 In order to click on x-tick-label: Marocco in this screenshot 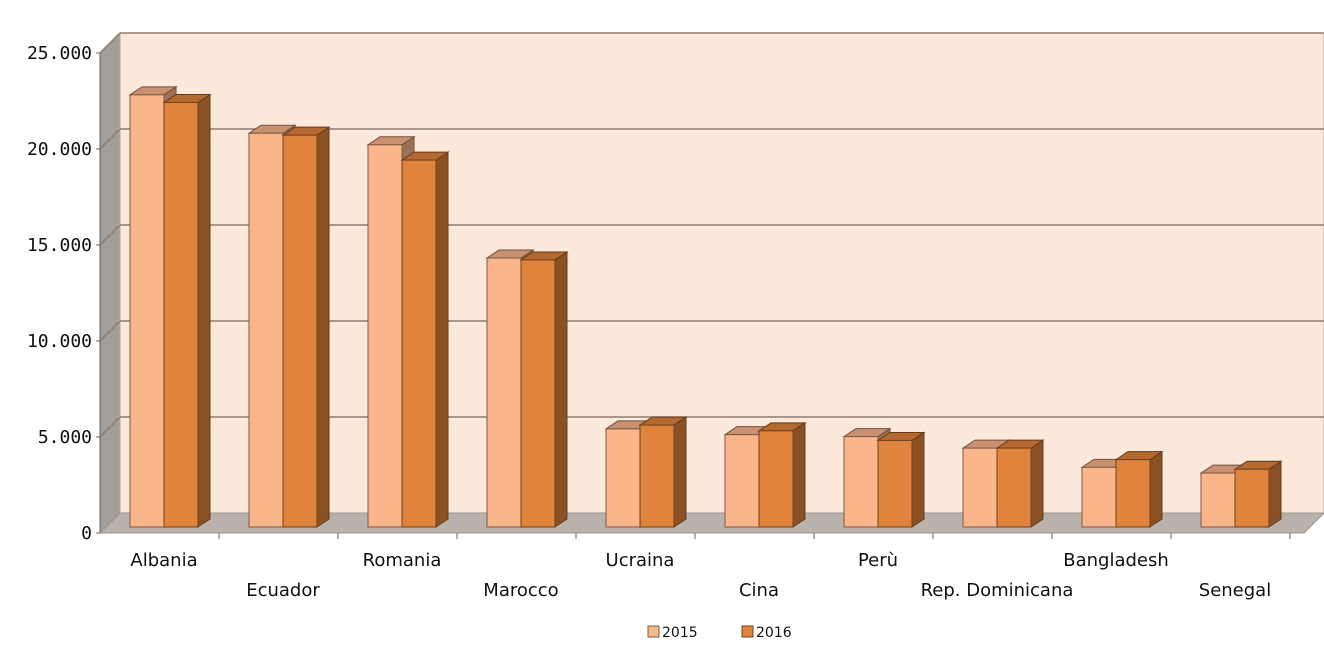, I will do `click(520, 590)`.